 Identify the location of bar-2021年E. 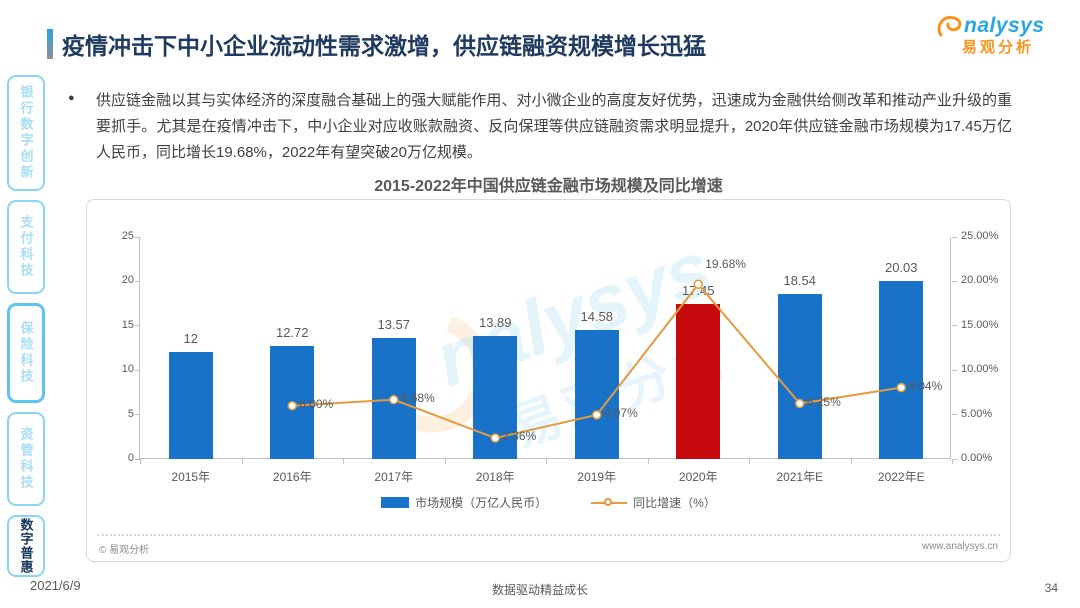
(799, 376).